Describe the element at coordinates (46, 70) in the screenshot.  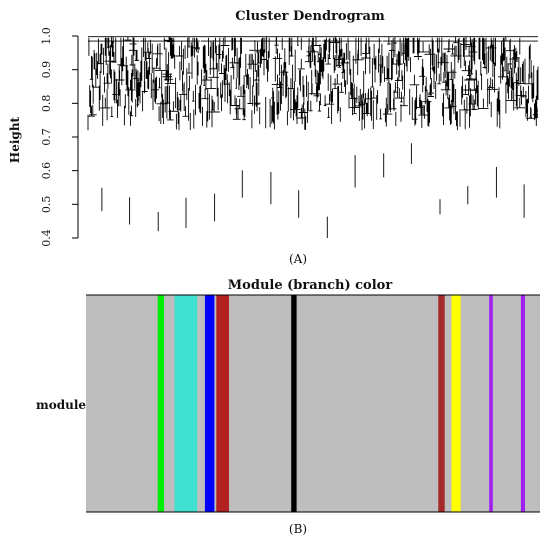
I see `y-tick-label: 0.9` at that location.